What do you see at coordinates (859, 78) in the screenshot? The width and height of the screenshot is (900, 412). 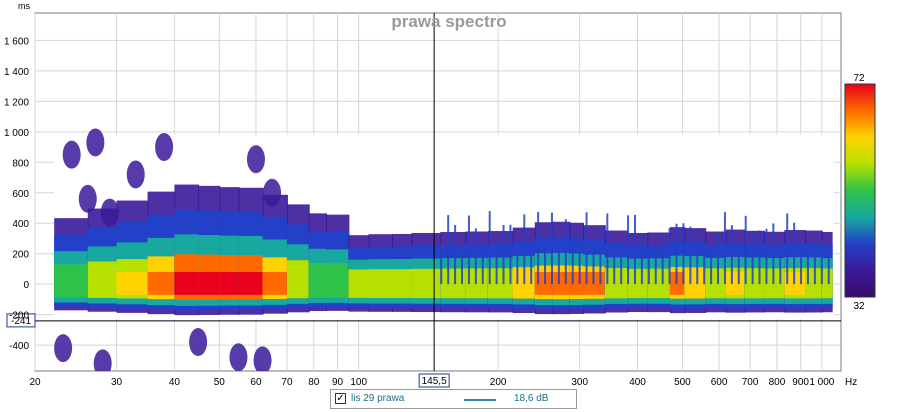 I see `colorbar-max-label: 72` at bounding box center [859, 78].